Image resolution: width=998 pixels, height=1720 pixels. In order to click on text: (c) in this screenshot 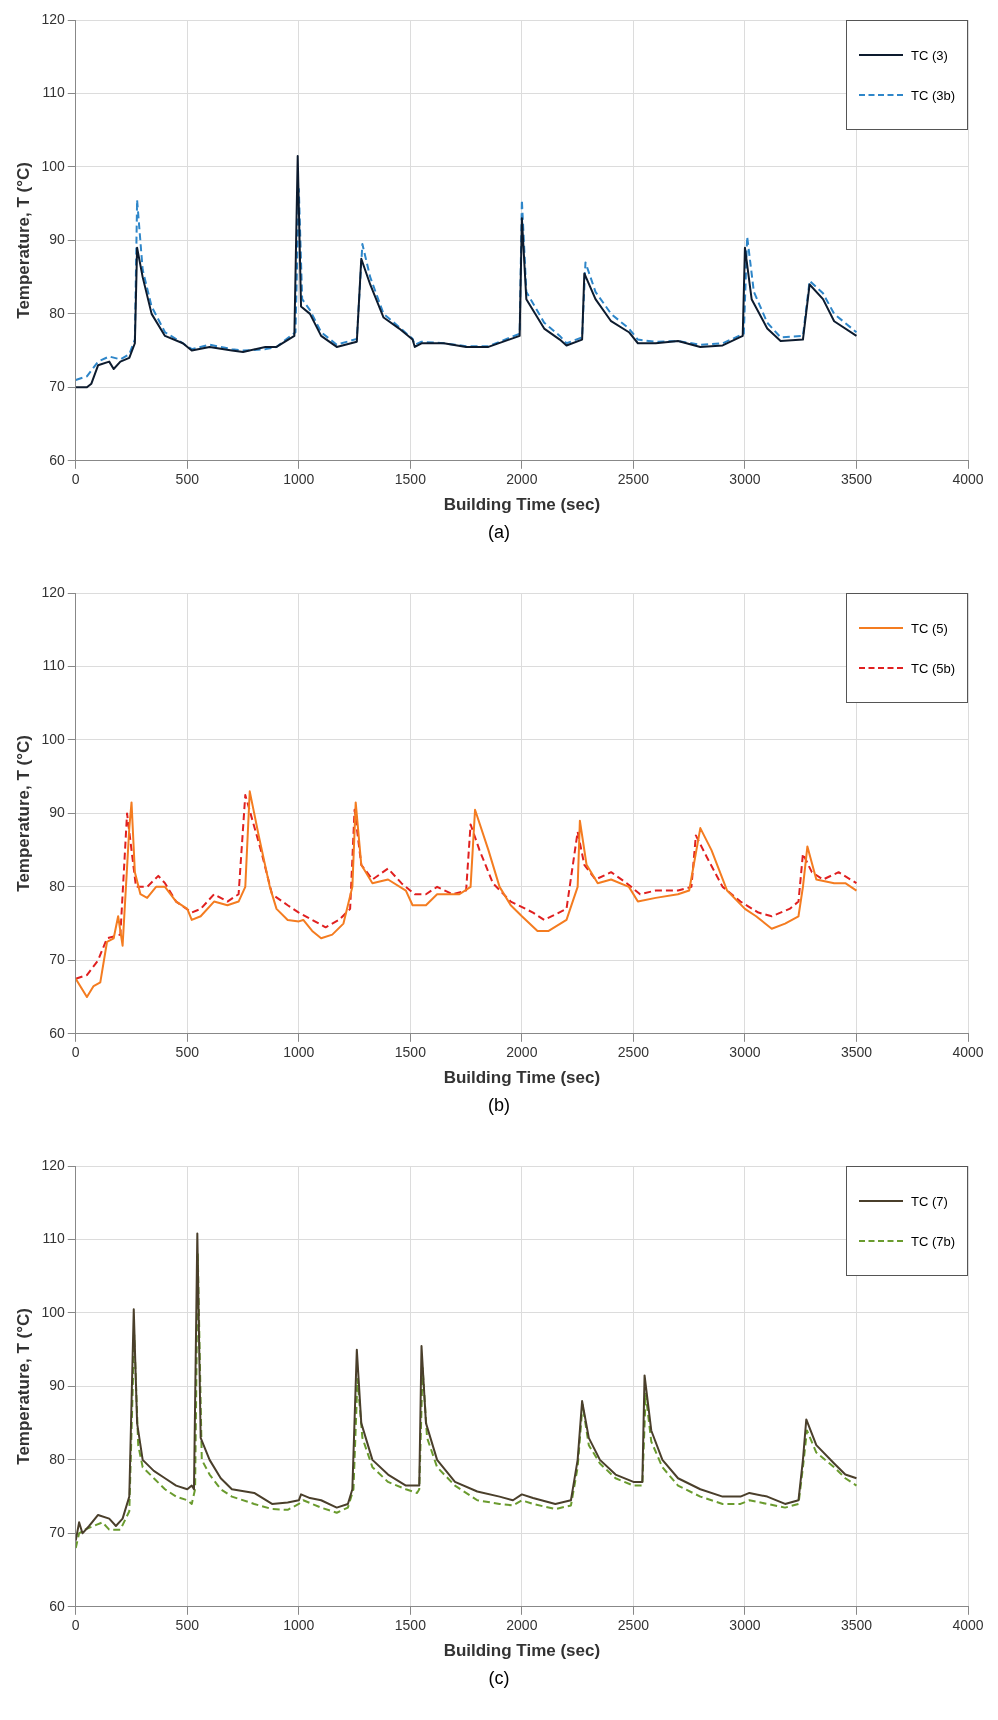, I will do `click(499, 1678)`.